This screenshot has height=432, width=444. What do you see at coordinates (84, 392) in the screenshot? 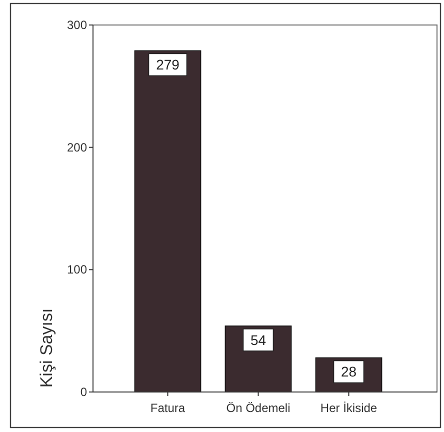
I see `y-tick-label: 0` at bounding box center [84, 392].